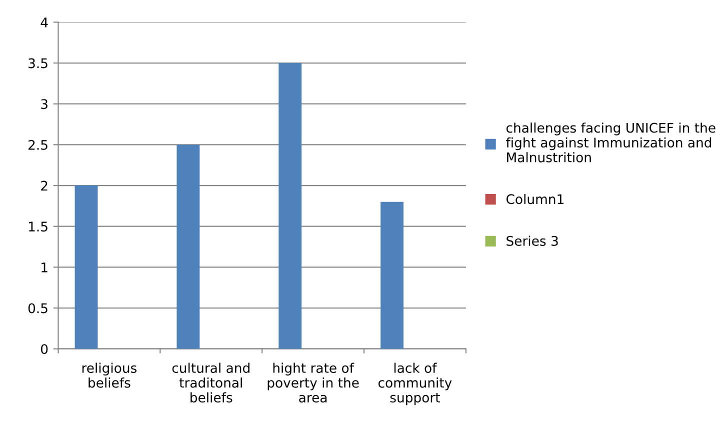  I want to click on y-tick-label: 0, so click(44, 349).